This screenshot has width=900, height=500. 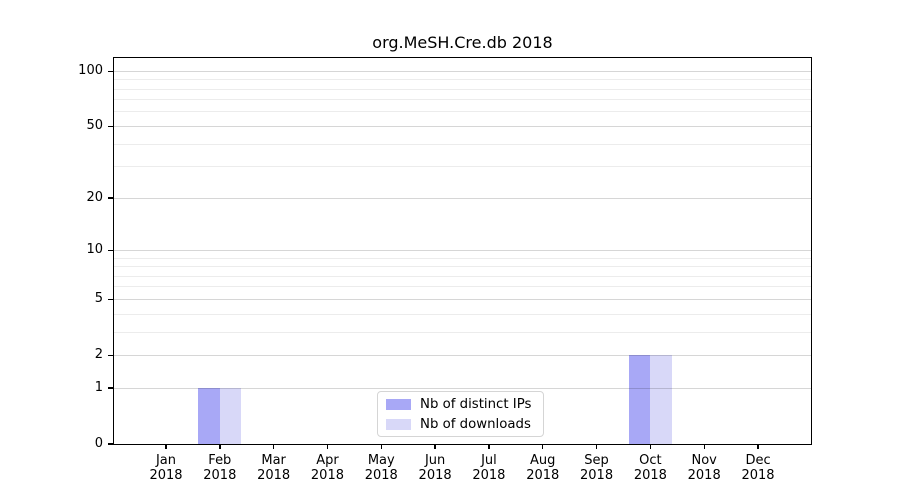 What do you see at coordinates (650, 468) in the screenshot?
I see `x-axis-tick-label: Oct 2018` at bounding box center [650, 468].